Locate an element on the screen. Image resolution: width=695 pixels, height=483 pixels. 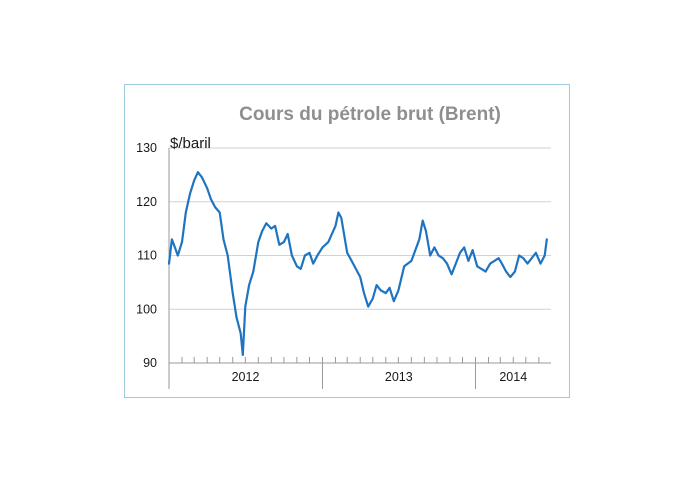
y-tick-label-100: 100 is located at coordinates (146, 309).